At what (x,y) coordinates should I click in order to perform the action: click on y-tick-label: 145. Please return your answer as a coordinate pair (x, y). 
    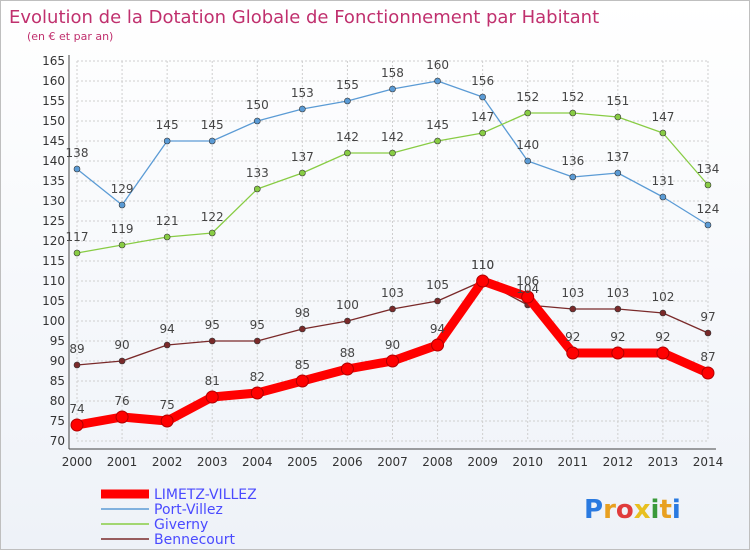
    Looking at the image, I should click on (53, 141).